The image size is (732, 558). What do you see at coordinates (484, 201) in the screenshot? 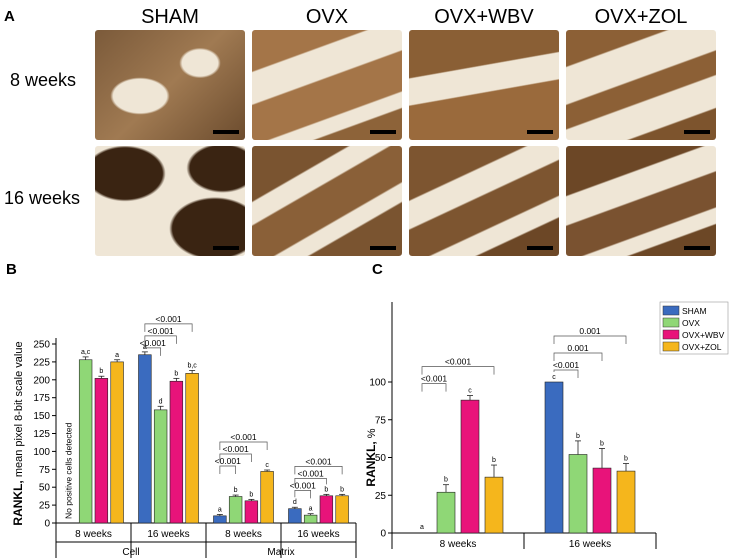
I see `micrograph-16w-ovx-wbv` at bounding box center [484, 201].